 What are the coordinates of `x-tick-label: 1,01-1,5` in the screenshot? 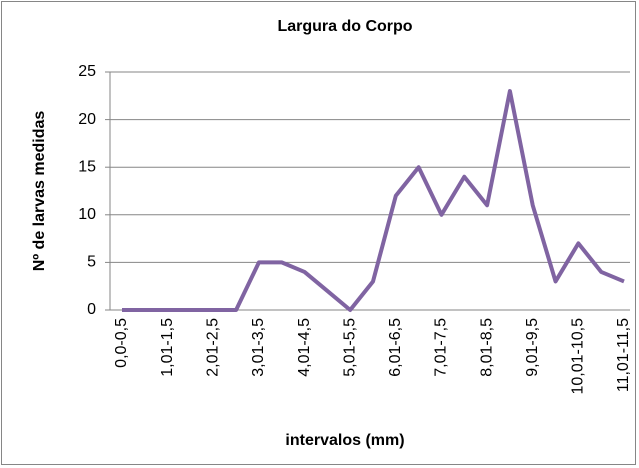 It's located at (167, 347).